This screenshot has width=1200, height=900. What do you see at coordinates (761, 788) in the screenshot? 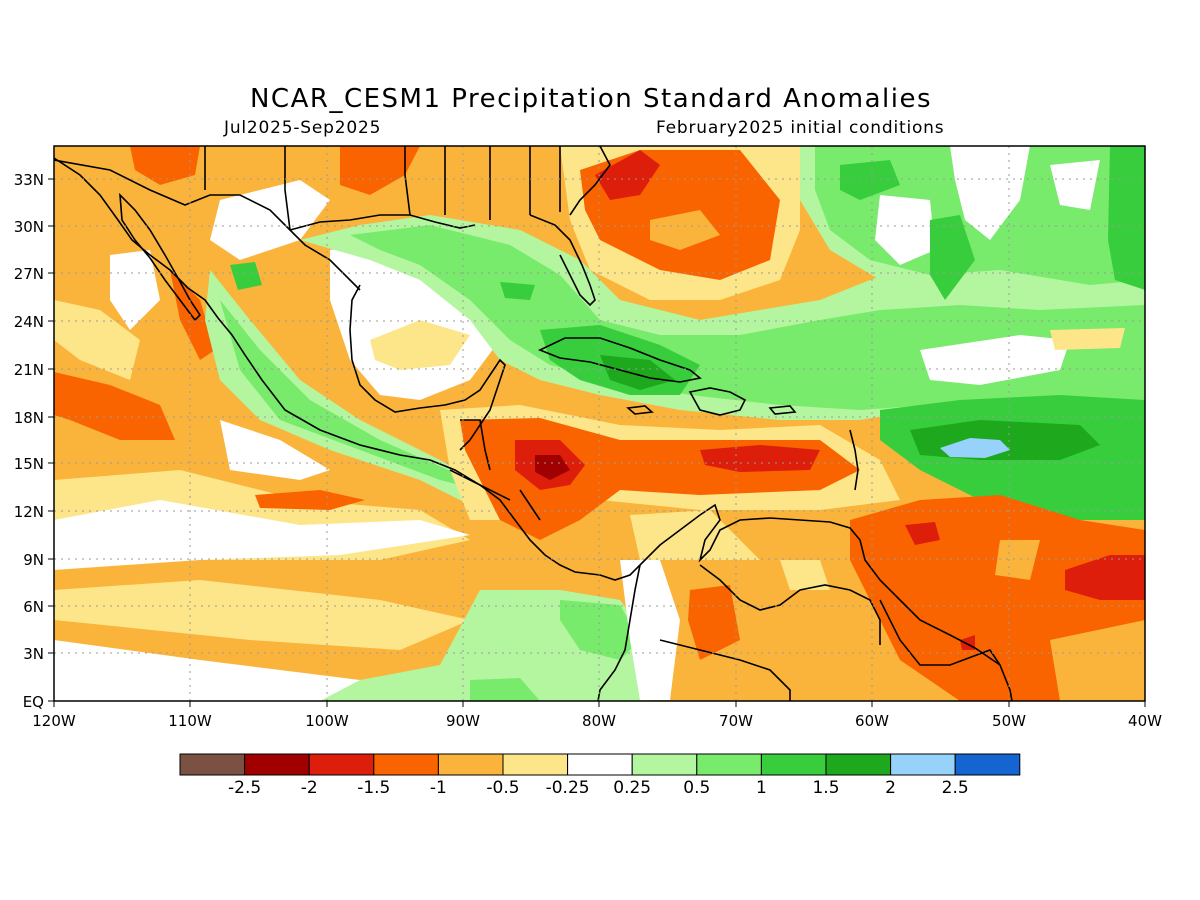
I see `colorbar-tick-label: 1` at bounding box center [761, 788].